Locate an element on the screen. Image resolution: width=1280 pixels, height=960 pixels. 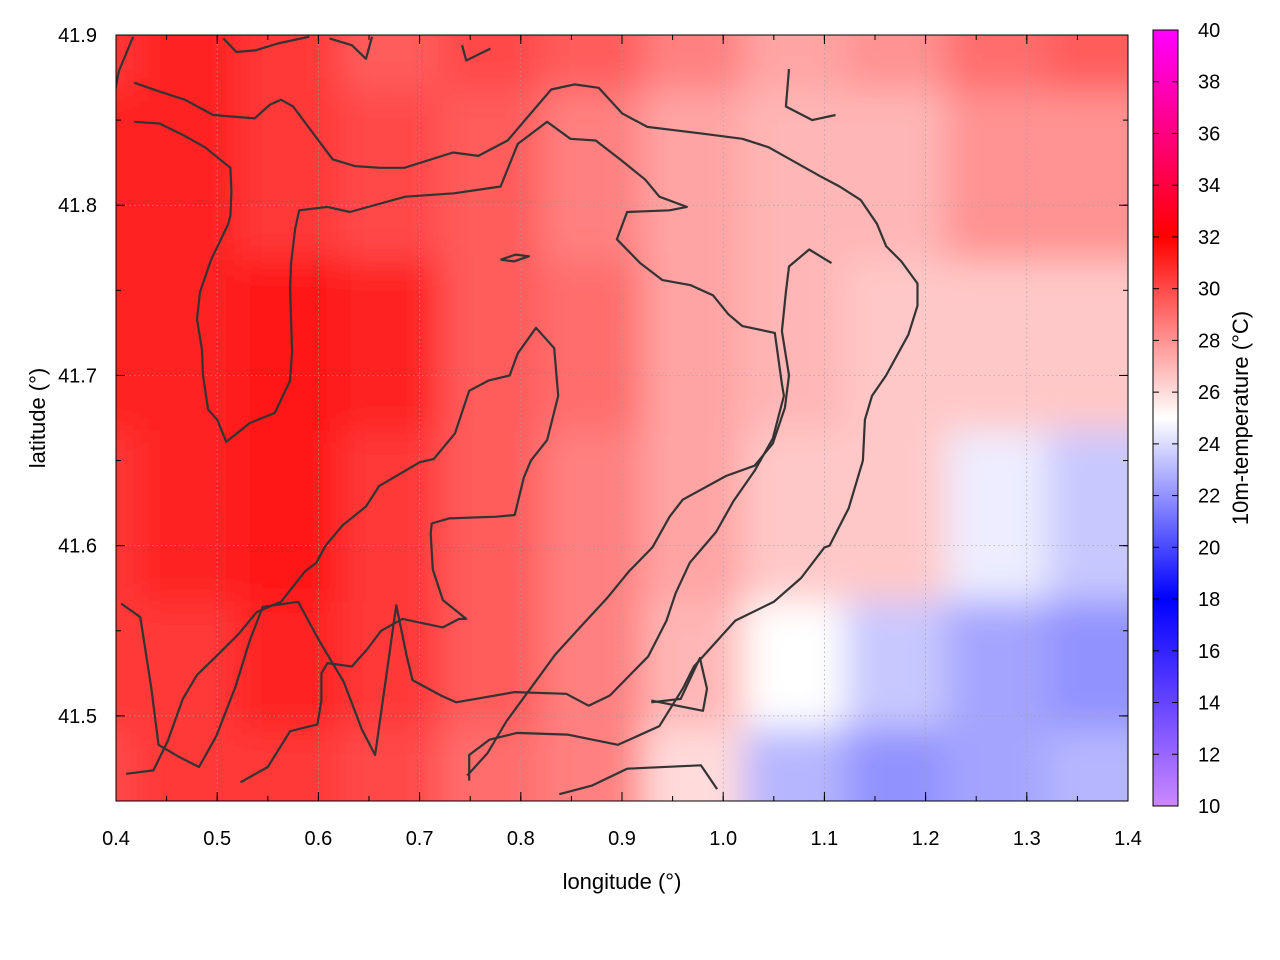
colorbar-tick-label: 14 is located at coordinates (1209, 704).